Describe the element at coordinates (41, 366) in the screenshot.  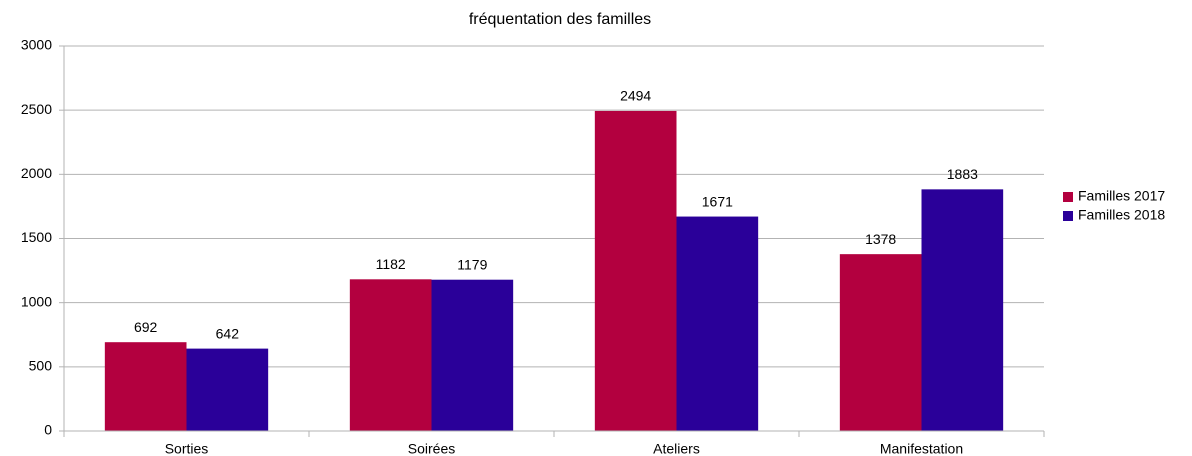
I see `y-tick-label: 500` at that location.